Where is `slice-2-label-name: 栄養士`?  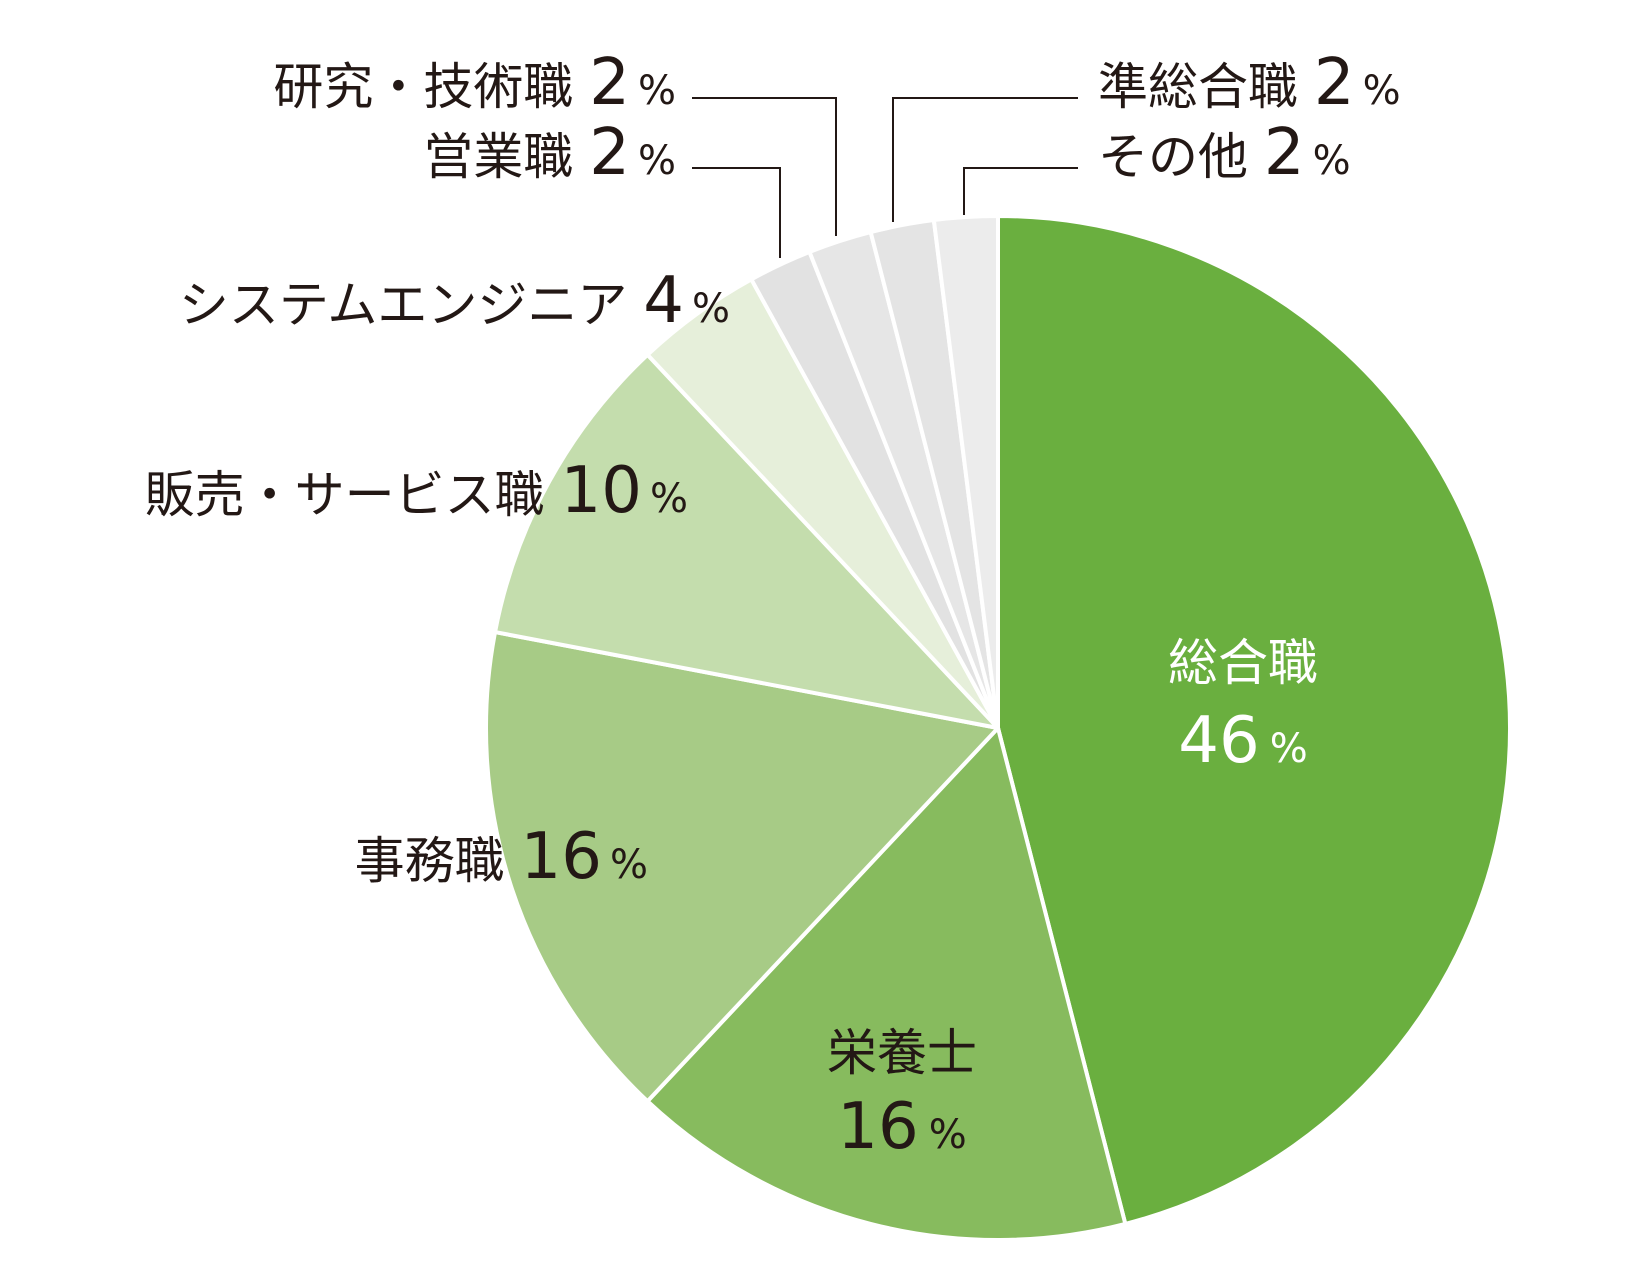
slice-2-label-name: 栄養士 is located at coordinates (902, 1053).